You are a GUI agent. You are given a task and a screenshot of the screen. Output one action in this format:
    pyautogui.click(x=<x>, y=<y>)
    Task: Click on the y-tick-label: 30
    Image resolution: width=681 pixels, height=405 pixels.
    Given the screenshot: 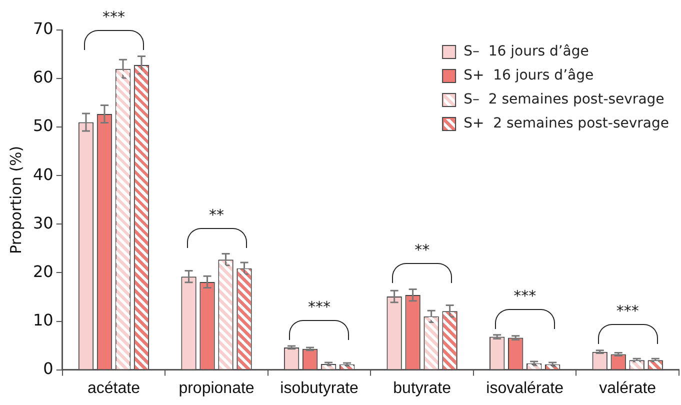 What is the action you would take?
    pyautogui.click(x=43, y=222)
    